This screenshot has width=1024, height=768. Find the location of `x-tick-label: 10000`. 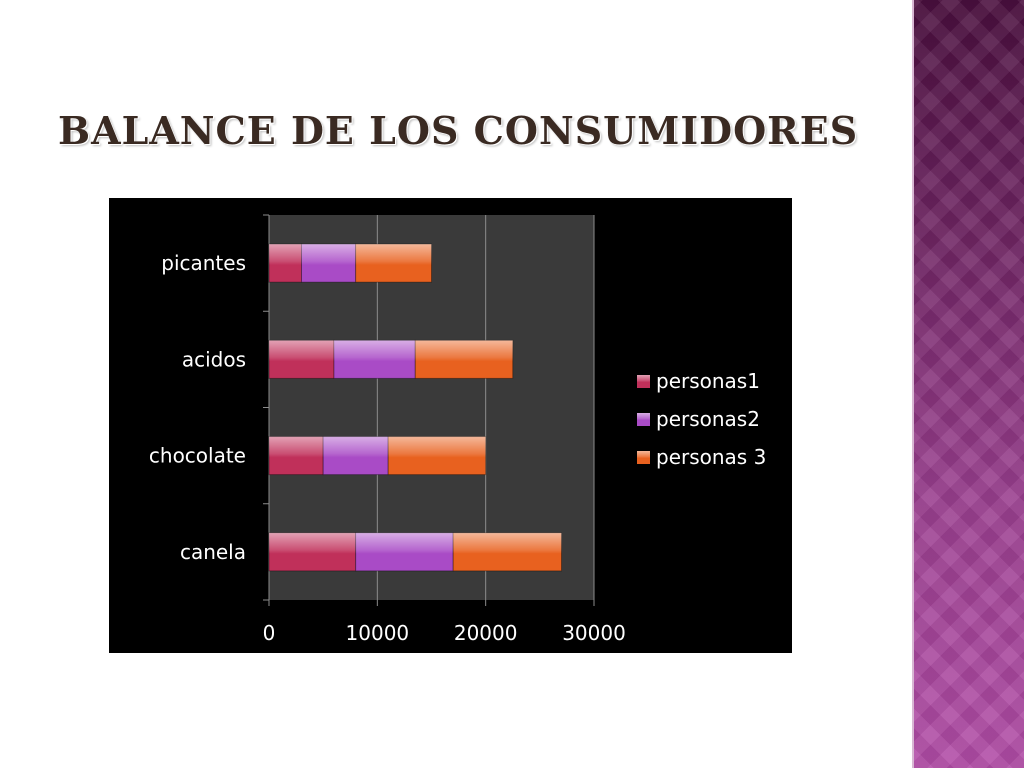

x-tick-label: 10000 is located at coordinates (378, 633).